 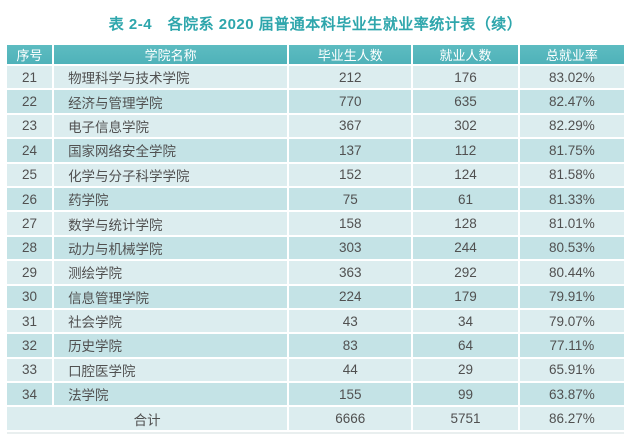 I want to click on total-row: 合计 6666 5751 86.27%, so click(x=315, y=418).